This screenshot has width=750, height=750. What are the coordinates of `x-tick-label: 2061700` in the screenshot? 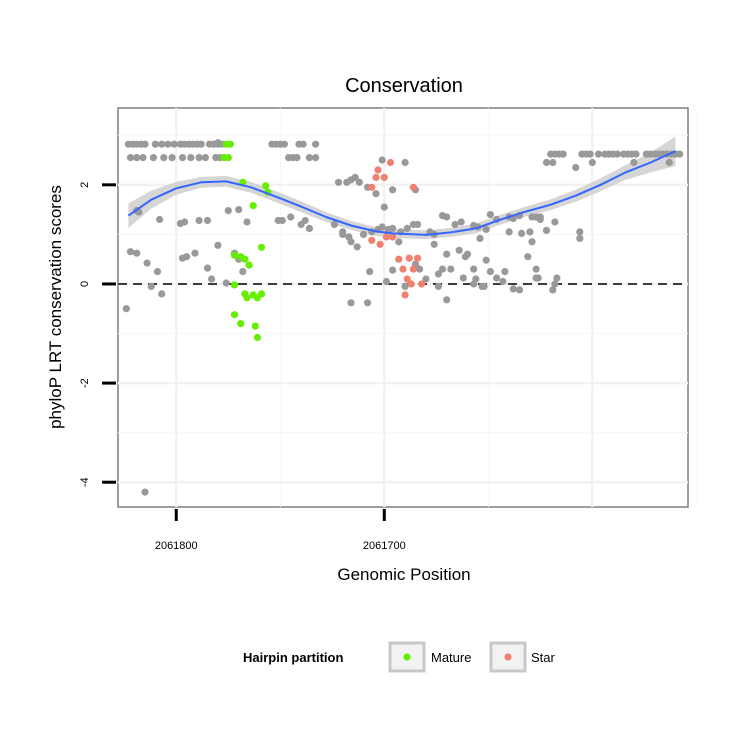 It's located at (384, 546).